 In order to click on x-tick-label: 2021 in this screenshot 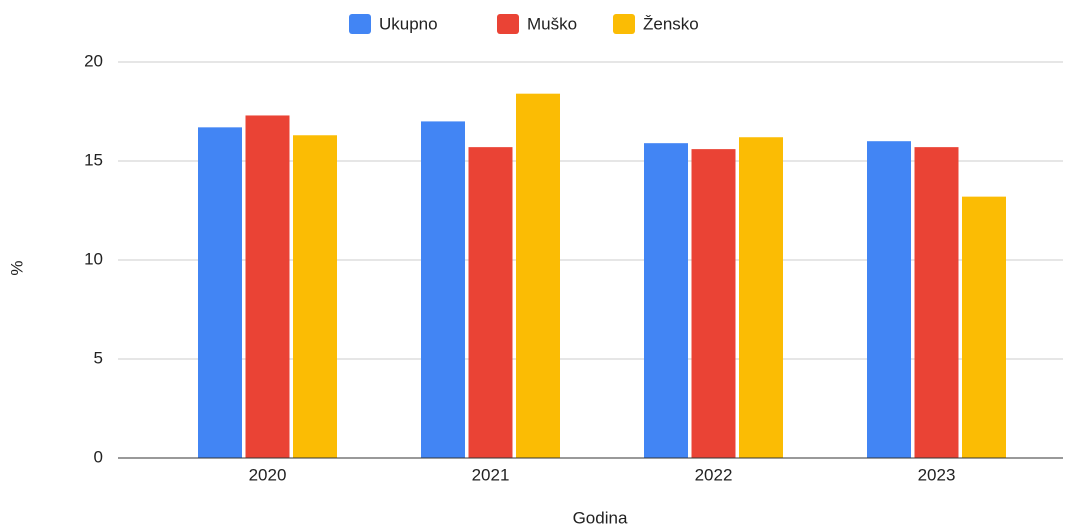, I will do `click(491, 474)`.